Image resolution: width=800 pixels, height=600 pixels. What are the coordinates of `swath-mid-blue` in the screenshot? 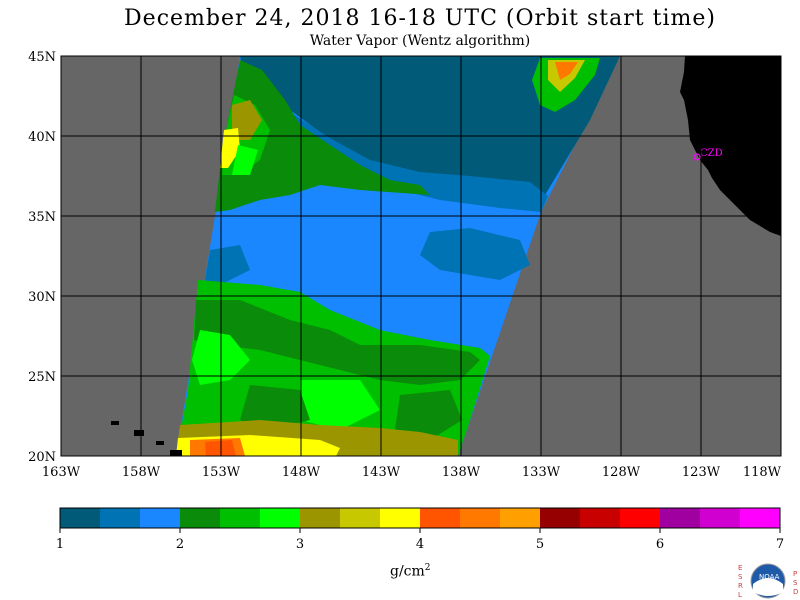 It's located at (419, 162).